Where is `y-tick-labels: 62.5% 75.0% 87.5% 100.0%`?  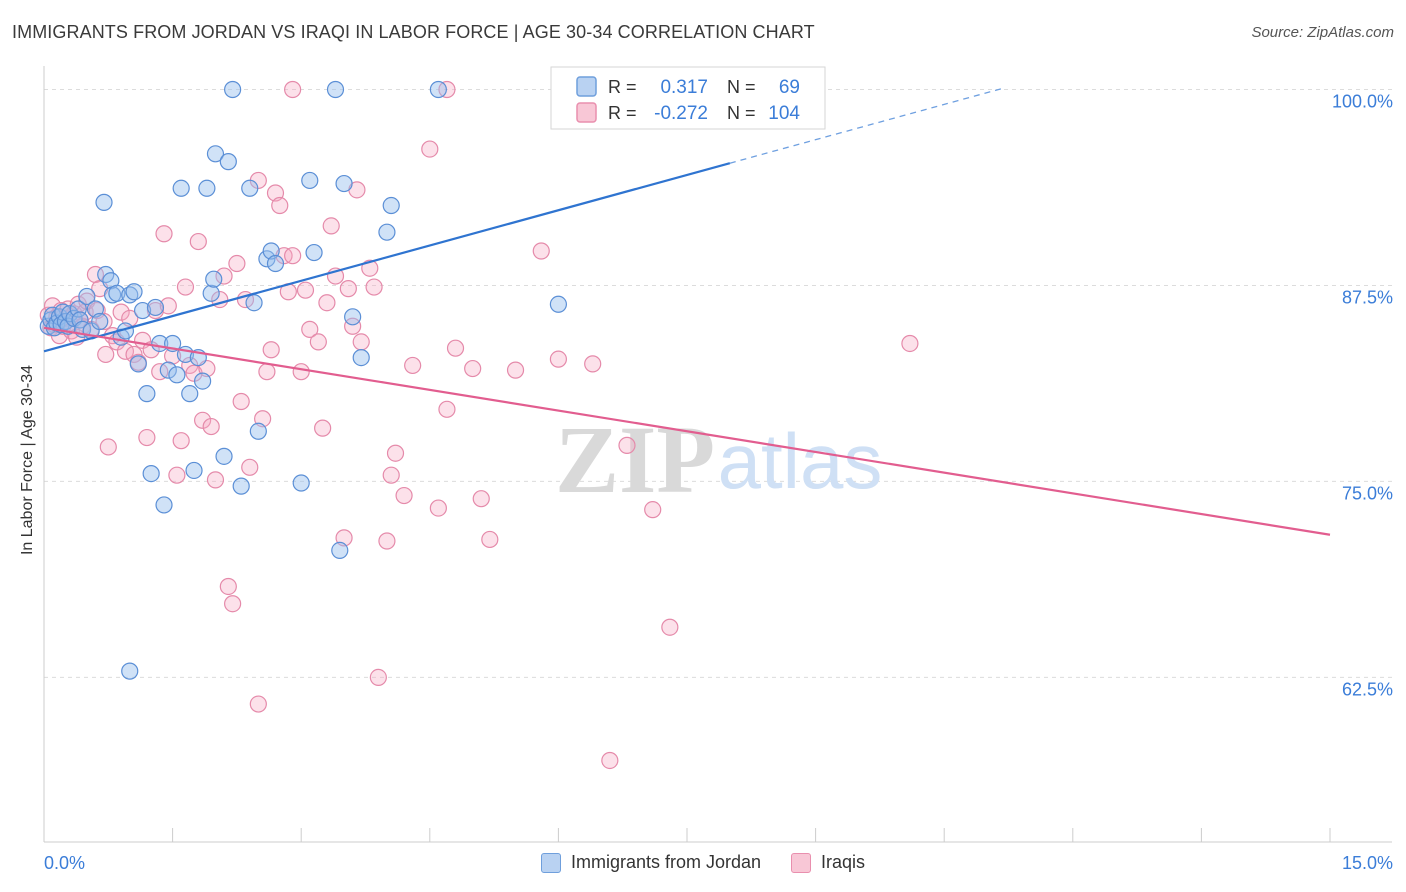
y-tick-labels: 62.5% 75.0% 87.5% 100.0% is located at coordinates (1362, 396).